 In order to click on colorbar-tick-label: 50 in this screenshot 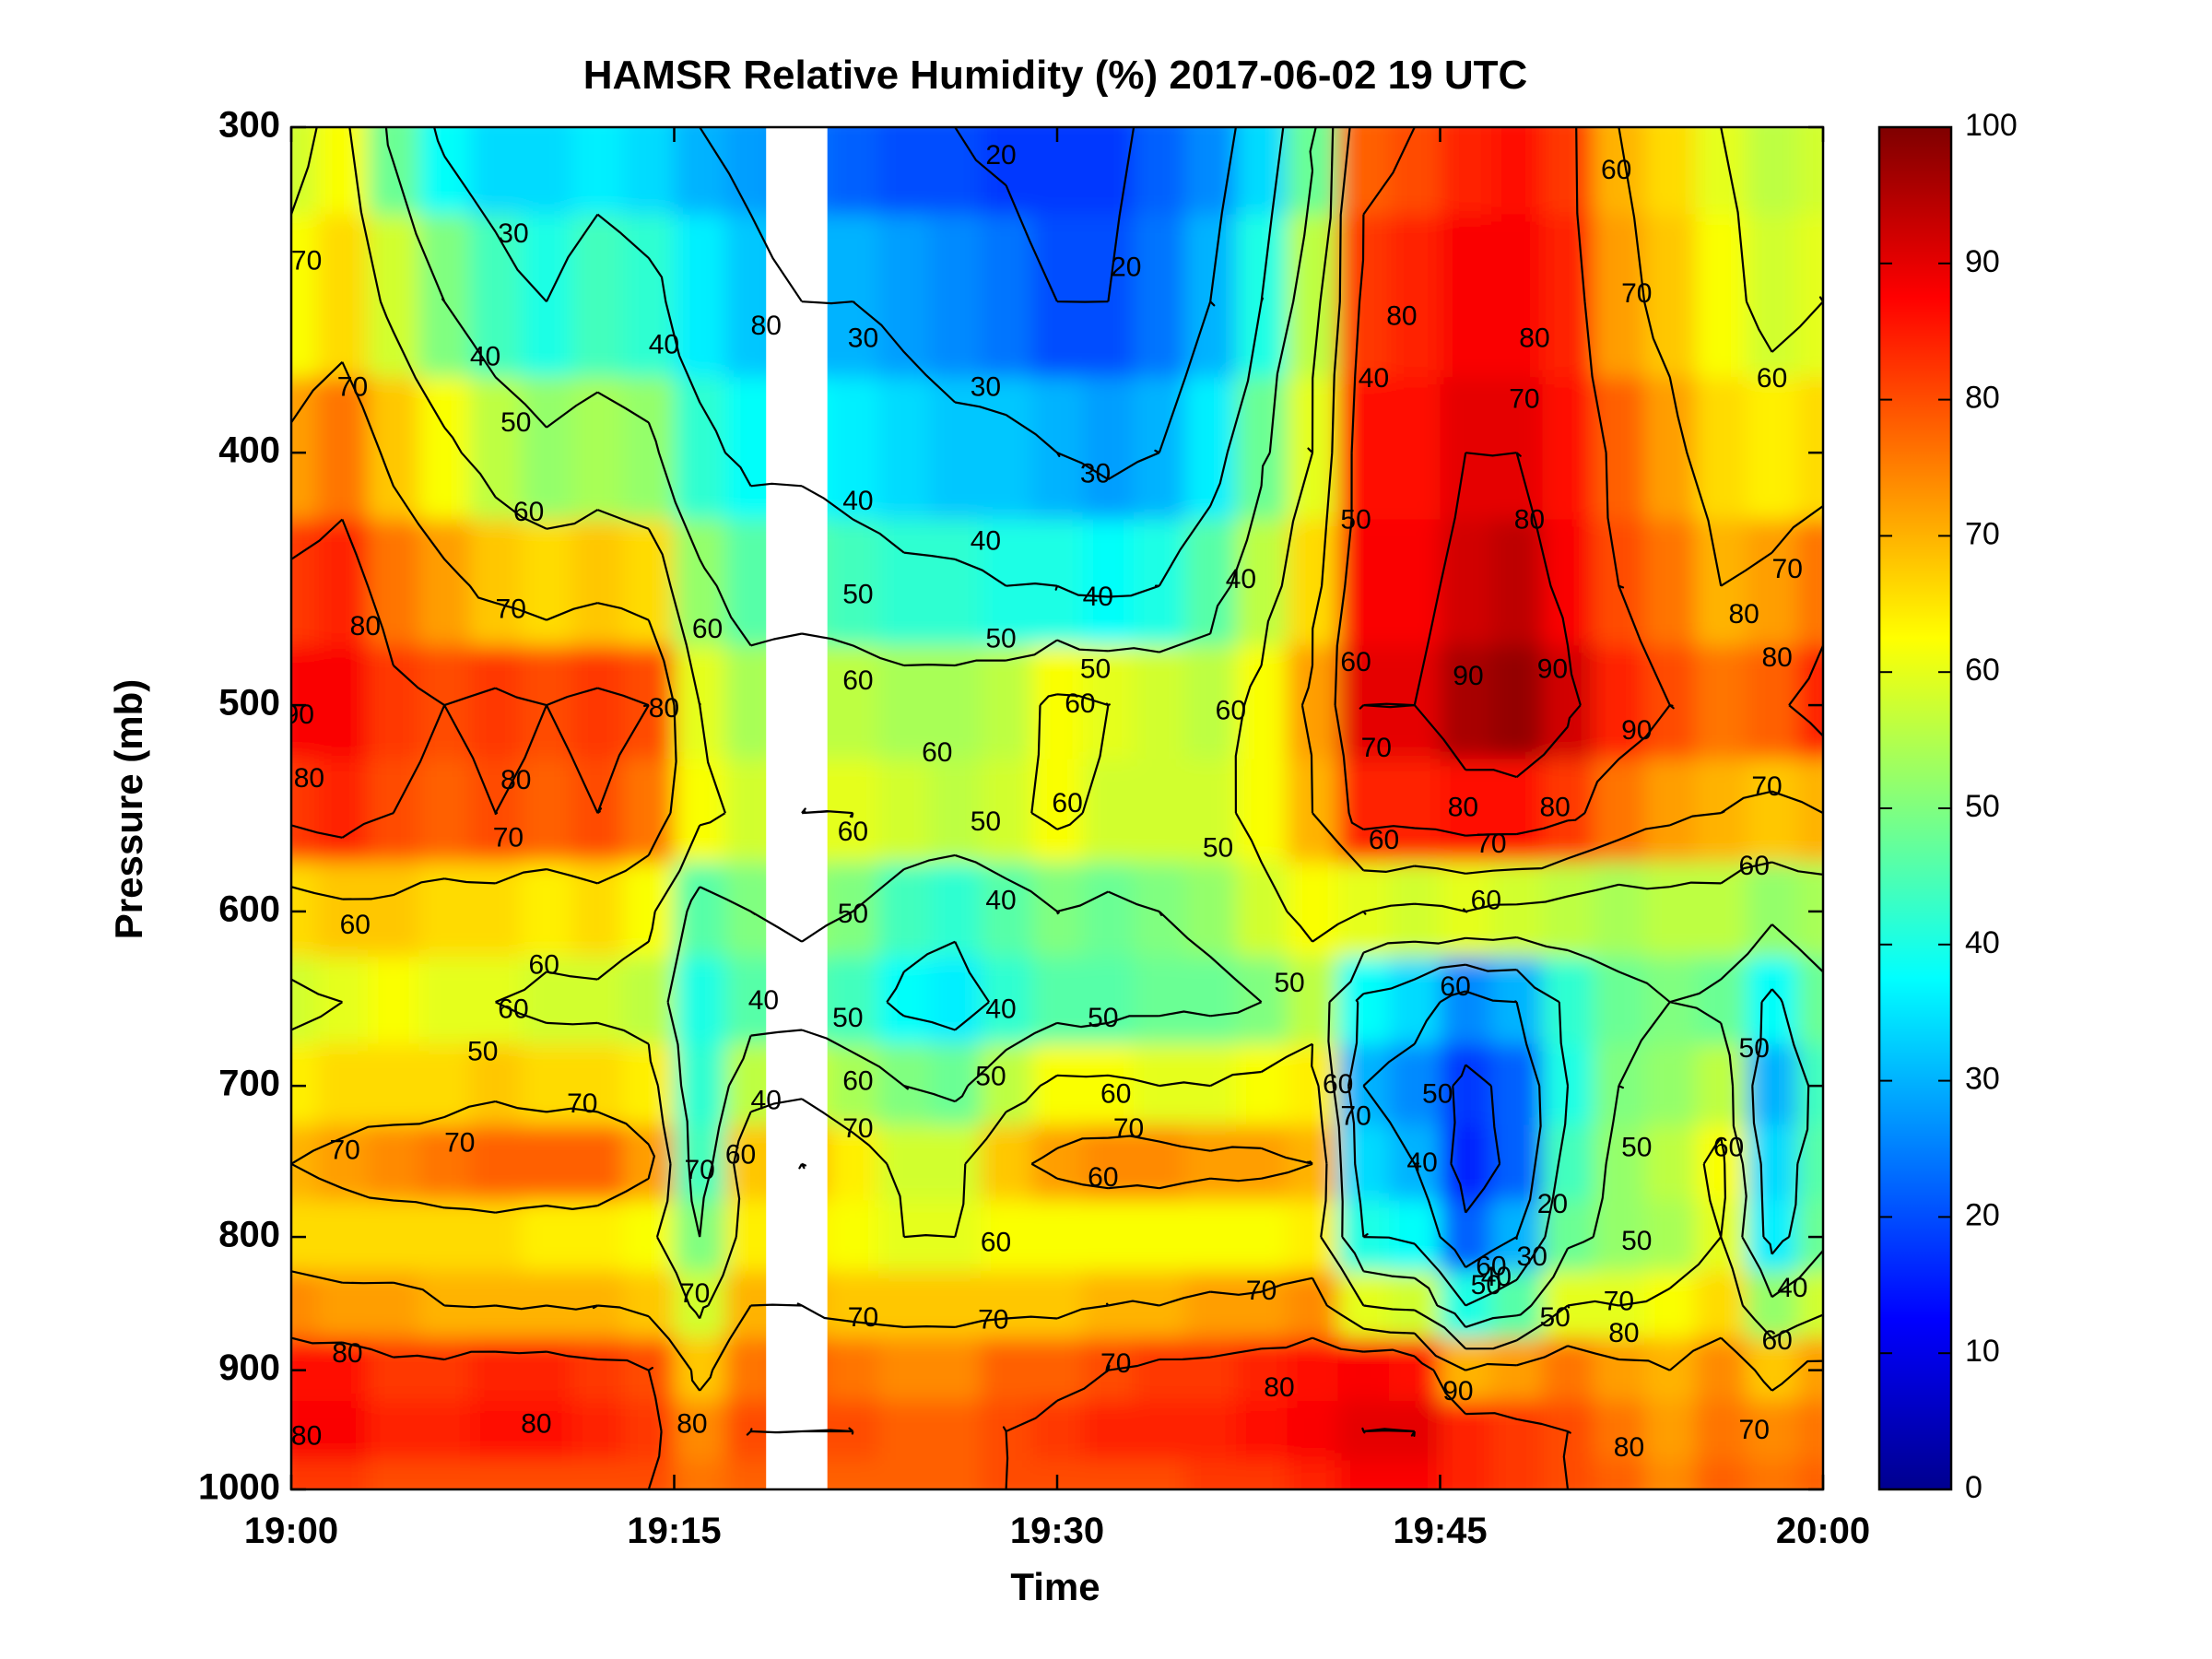, I will do `click(1982, 806)`.